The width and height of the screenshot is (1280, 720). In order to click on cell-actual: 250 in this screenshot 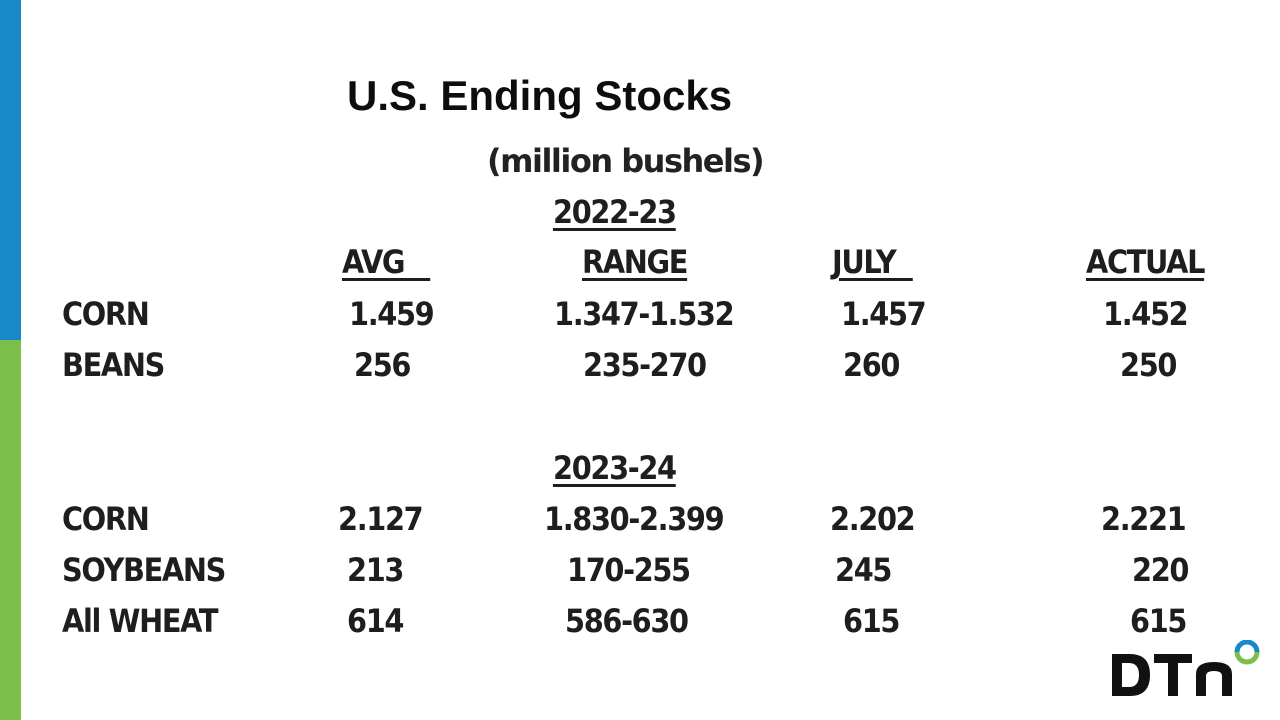, I will do `click(1148, 365)`.